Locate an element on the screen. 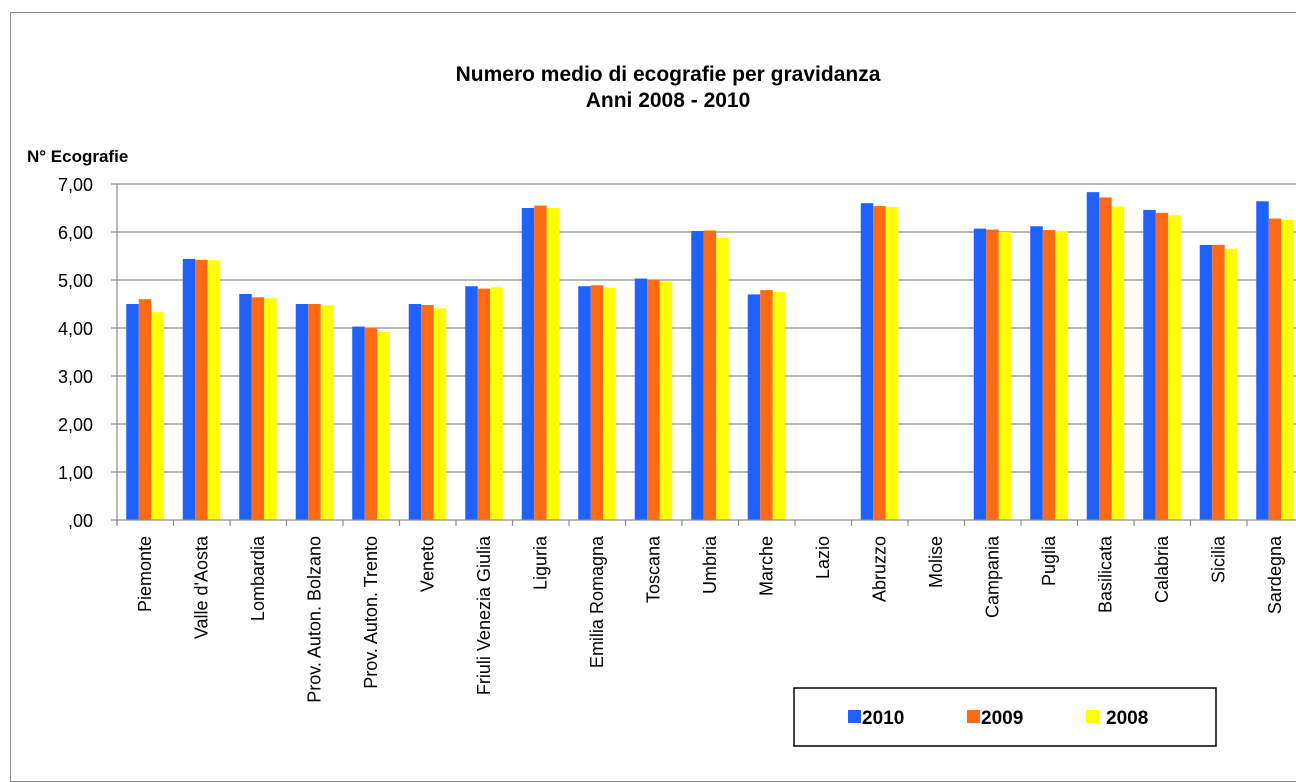 Image resolution: width=1296 pixels, height=782 pixels. x-tick-label: Abruzzo is located at coordinates (880, 569).